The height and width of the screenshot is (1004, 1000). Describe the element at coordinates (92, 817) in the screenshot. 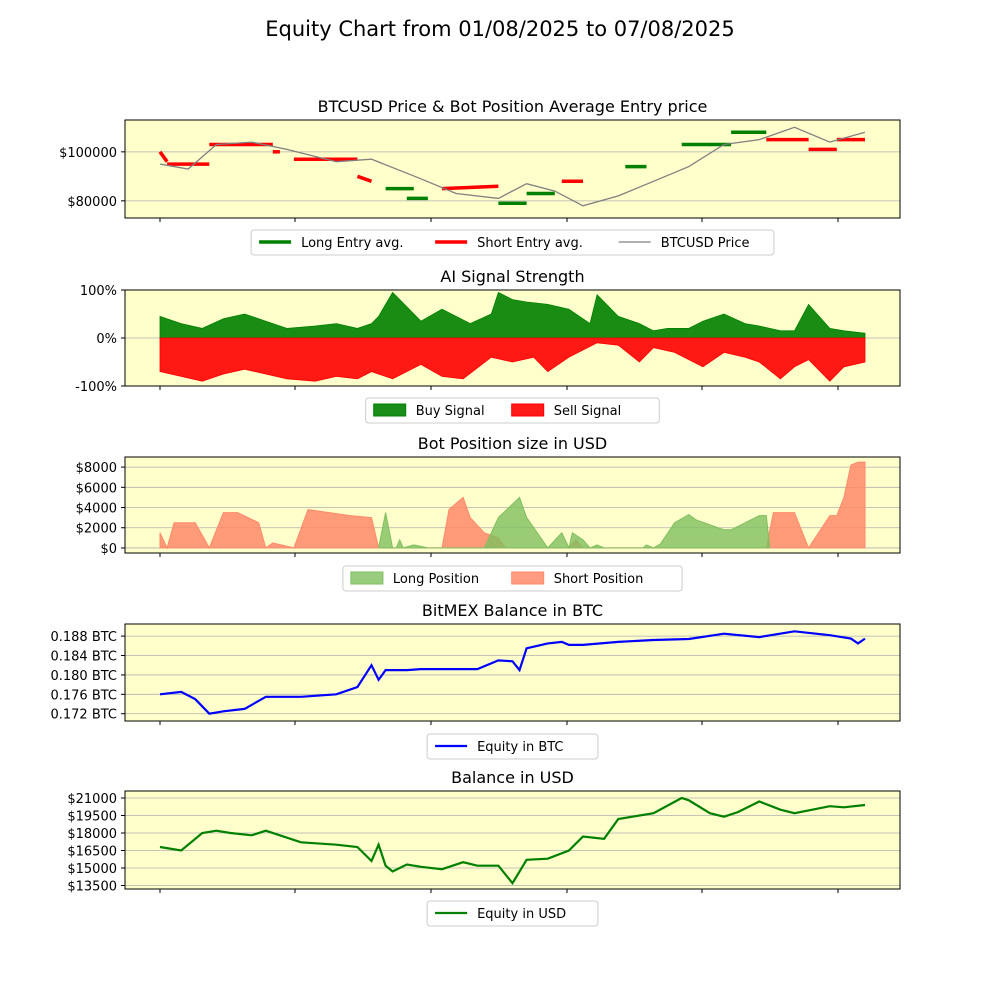

I see `y-tick-label: $19500` at that location.